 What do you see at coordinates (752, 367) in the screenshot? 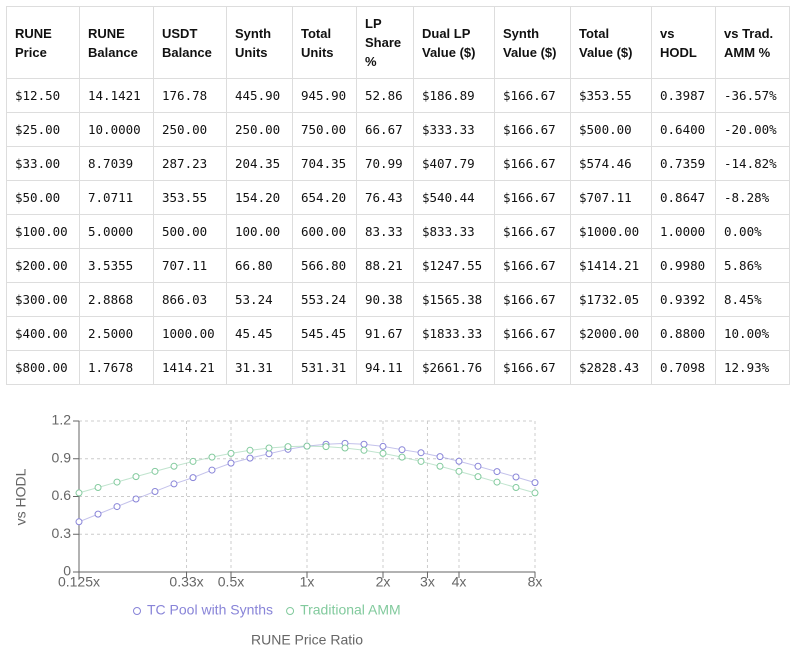
I see `table-cell: 12.93%` at bounding box center [752, 367].